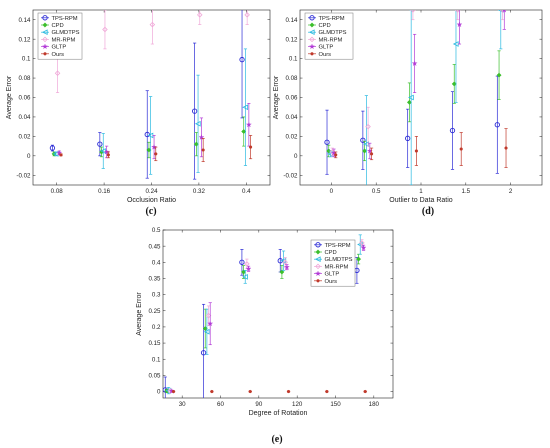 This screenshot has width=550, height=448. What do you see at coordinates (154, 343) in the screenshot?
I see `y-tick-label: 0.15` at bounding box center [154, 343].